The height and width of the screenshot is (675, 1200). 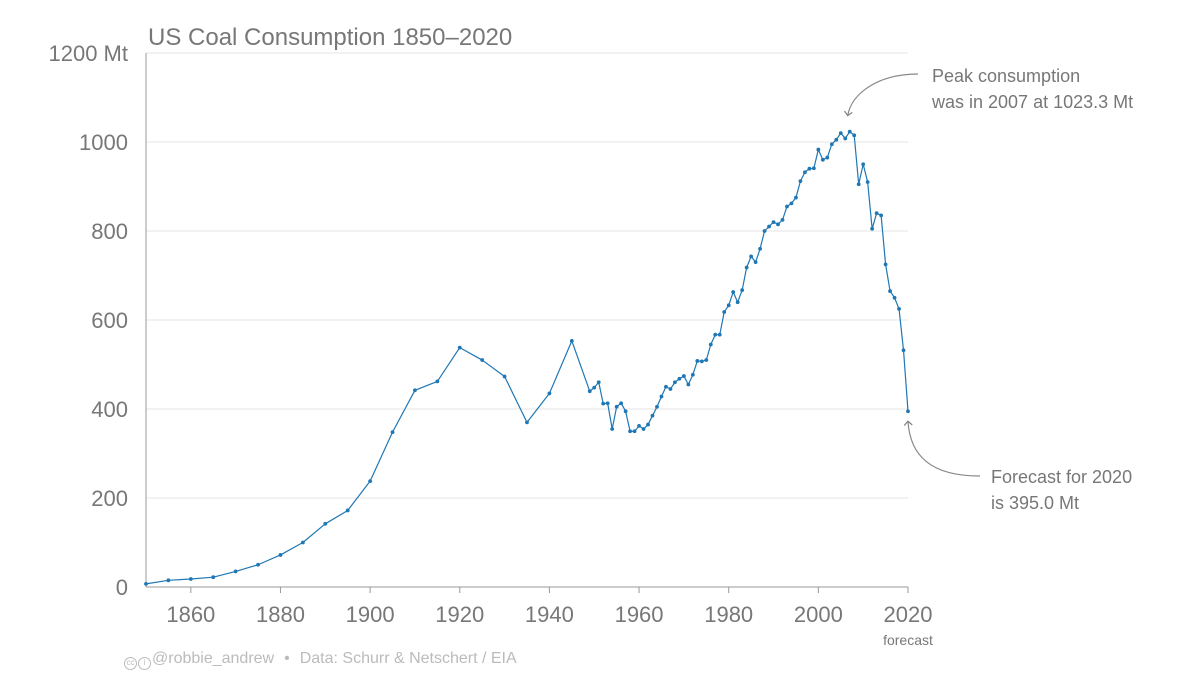 What do you see at coordinates (881, 215) in the screenshot?
I see `data-point-2014` at bounding box center [881, 215].